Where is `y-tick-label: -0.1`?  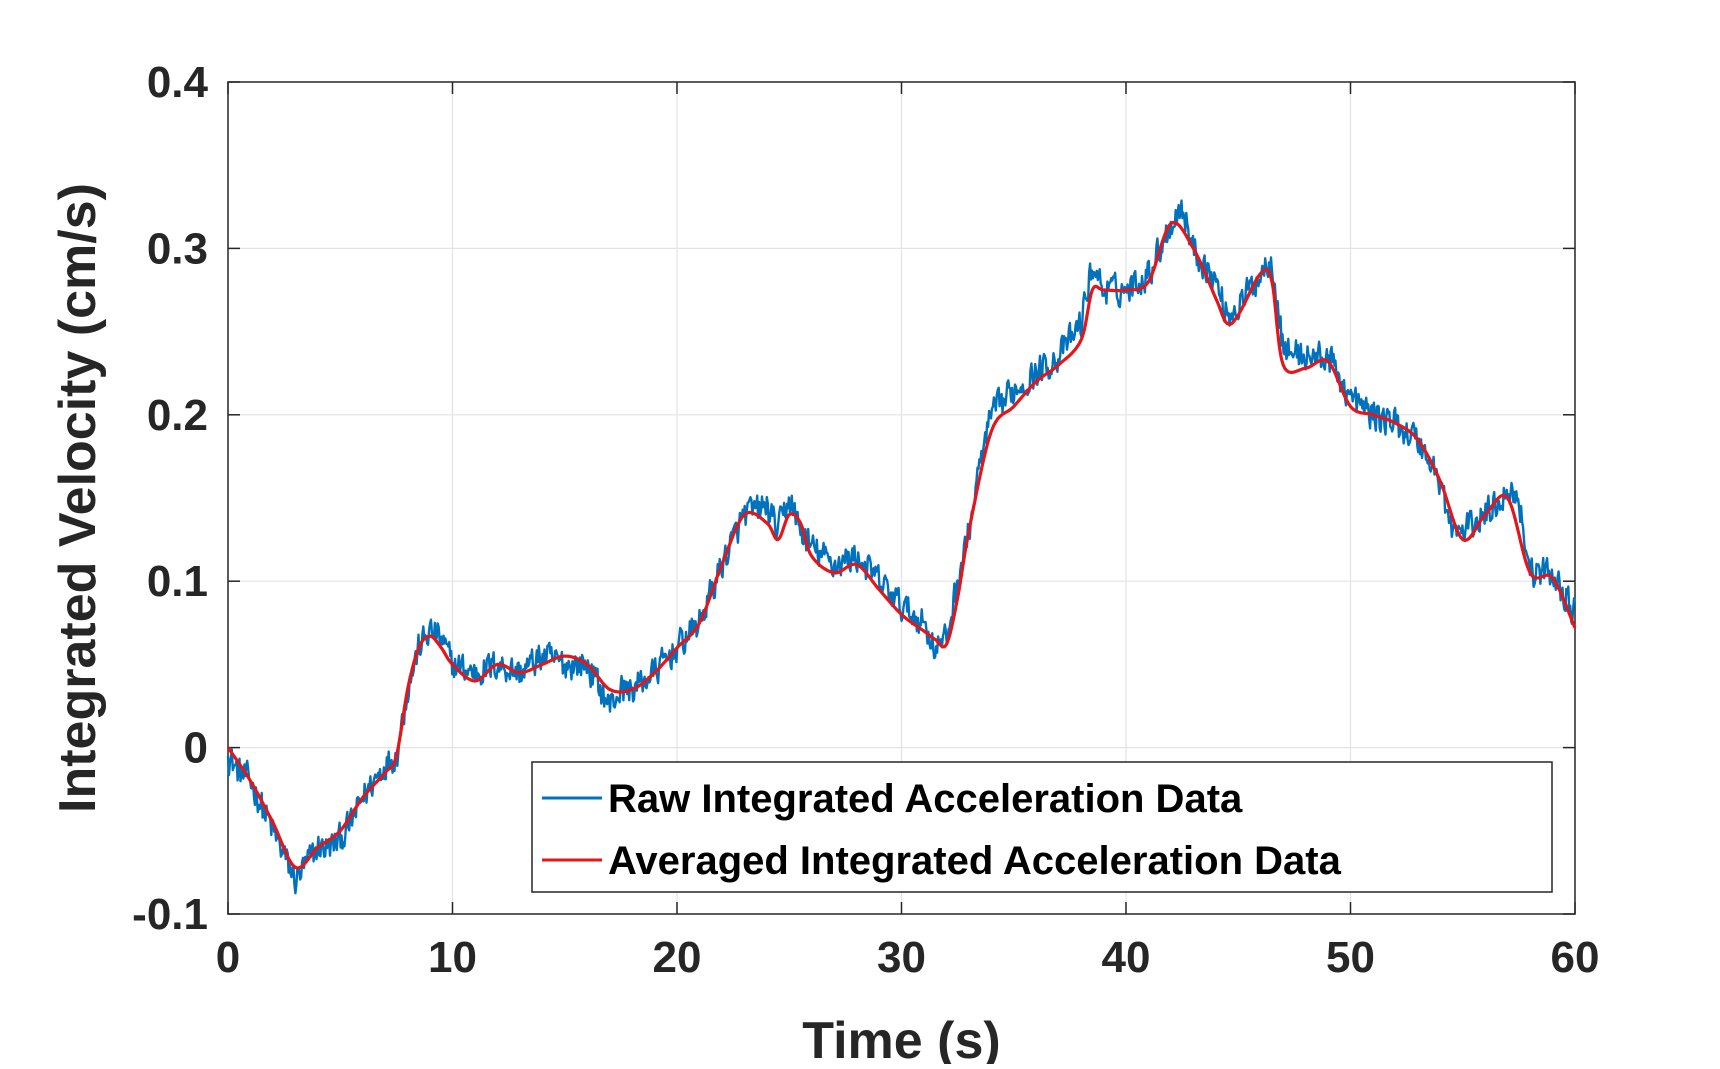
y-tick-label: -0.1 is located at coordinates (170, 914).